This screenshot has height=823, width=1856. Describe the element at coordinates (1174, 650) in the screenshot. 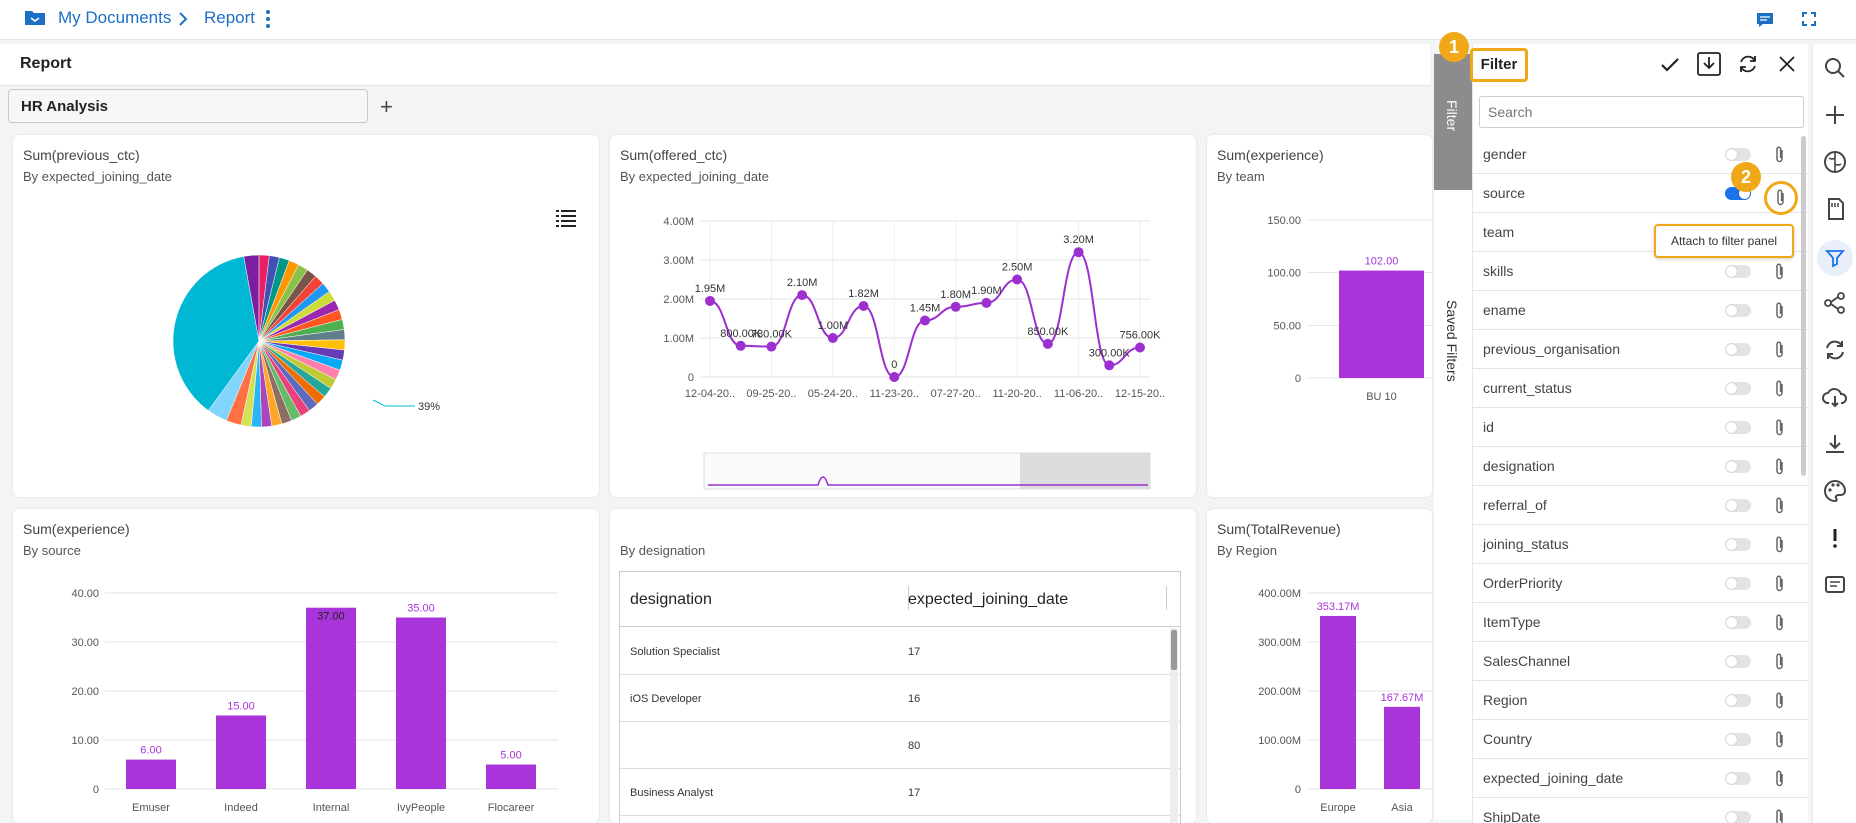

I see `table-scroll-thumb` at that location.